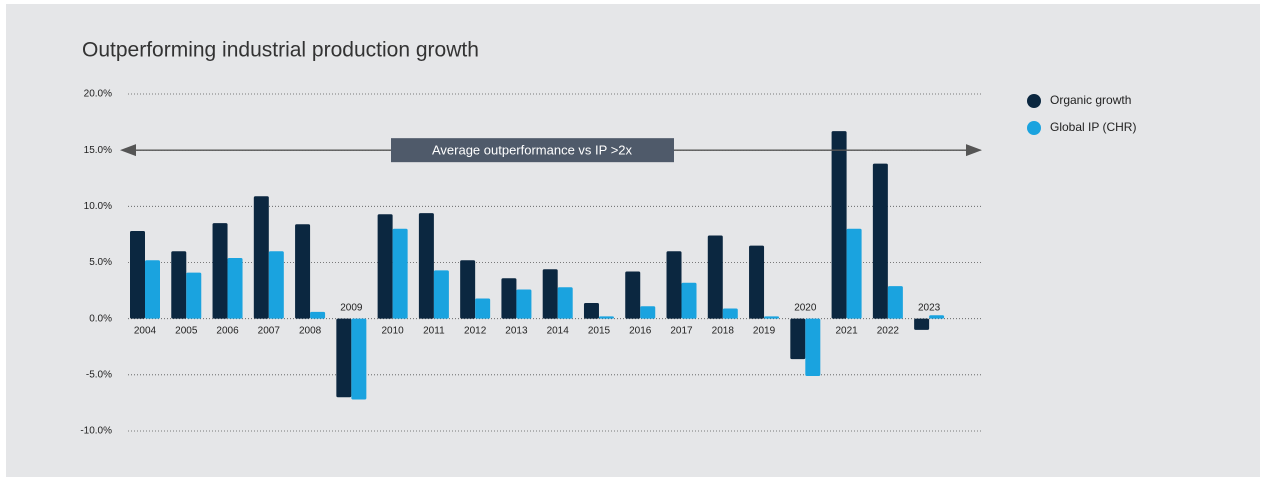  What do you see at coordinates (351, 307) in the screenshot?
I see `x-tick-label: 2009` at bounding box center [351, 307].